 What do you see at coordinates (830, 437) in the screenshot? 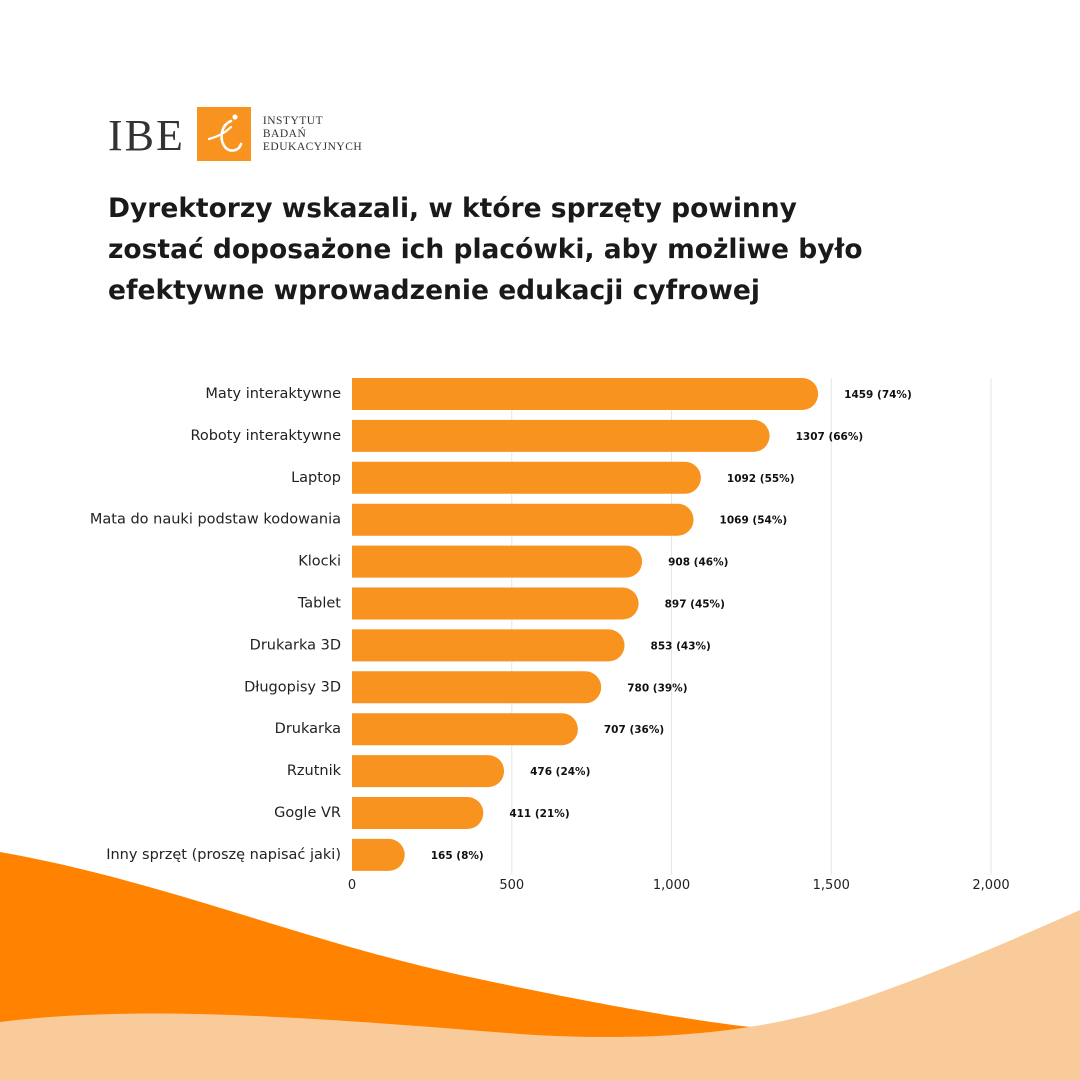
I see `data-label: 1307 (66%)` at bounding box center [830, 437].